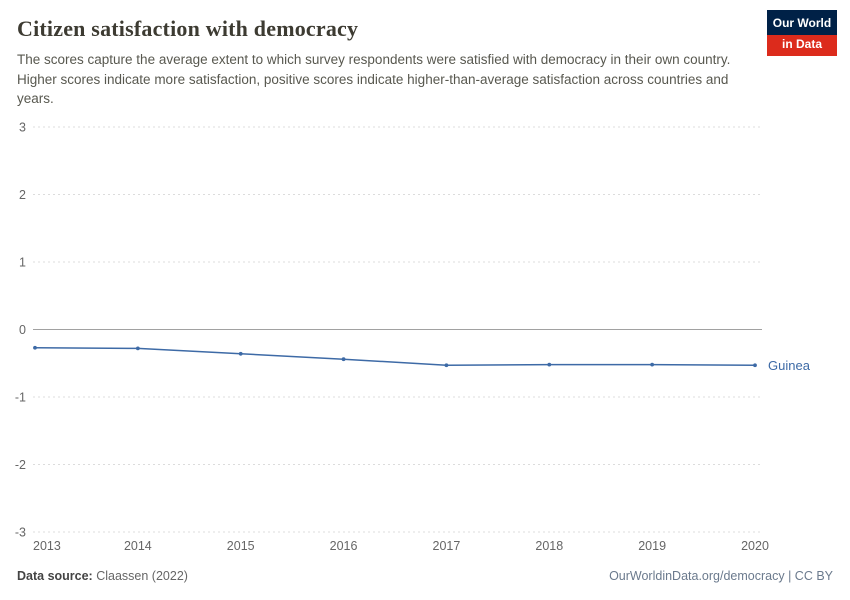 This screenshot has width=850, height=600. What do you see at coordinates (22, 330) in the screenshot?
I see `y-tick-label: 0` at bounding box center [22, 330].